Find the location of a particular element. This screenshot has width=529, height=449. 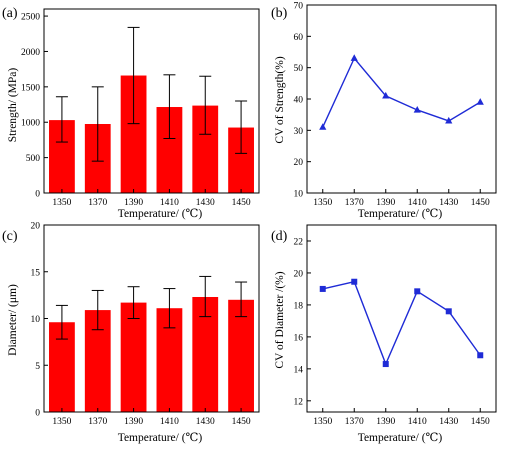

y-axis-title: Diameter/ (μm) is located at coordinates (13, 320).